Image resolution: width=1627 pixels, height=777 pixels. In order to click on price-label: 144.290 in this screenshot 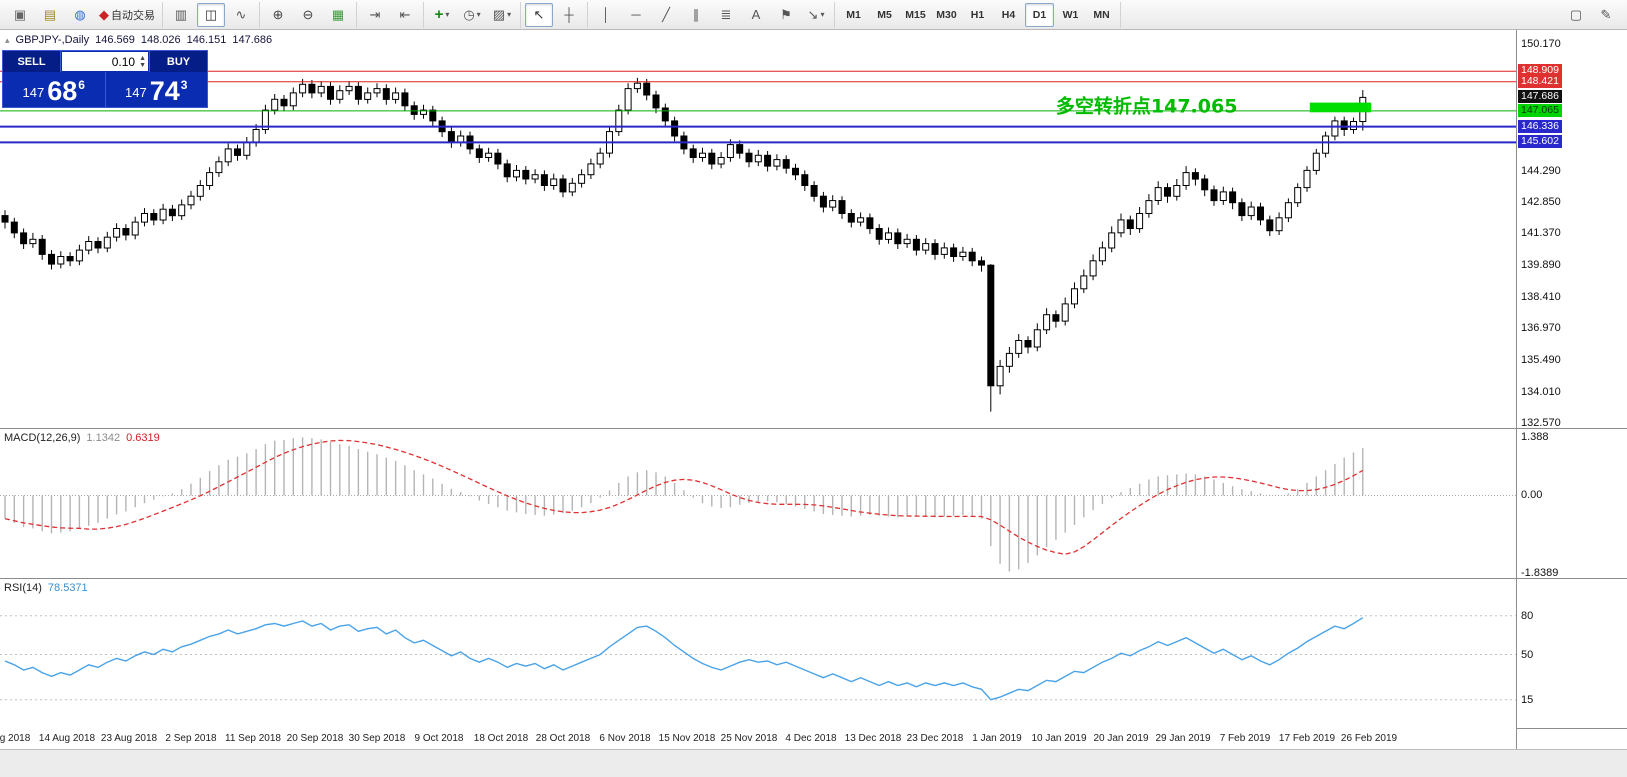, I will do `click(1541, 171)`.